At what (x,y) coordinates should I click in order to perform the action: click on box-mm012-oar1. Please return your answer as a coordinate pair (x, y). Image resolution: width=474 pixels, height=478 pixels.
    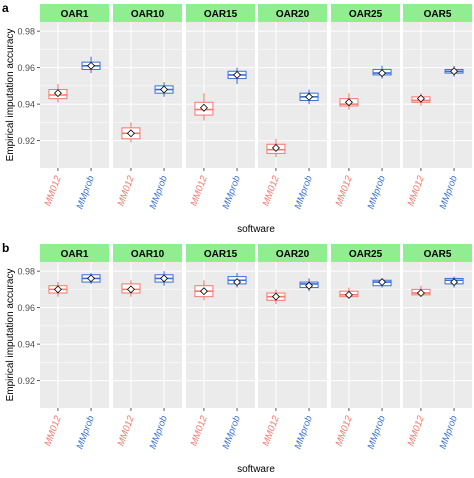
    Looking at the image, I should click on (58, 93).